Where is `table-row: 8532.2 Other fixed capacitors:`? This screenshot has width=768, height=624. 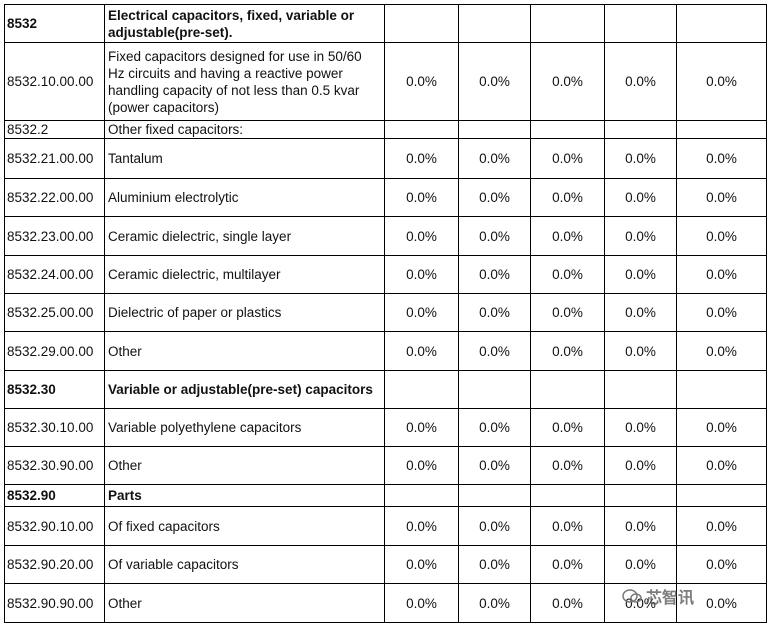 table-row: 8532.2 Other fixed capacitors: is located at coordinates (385, 129).